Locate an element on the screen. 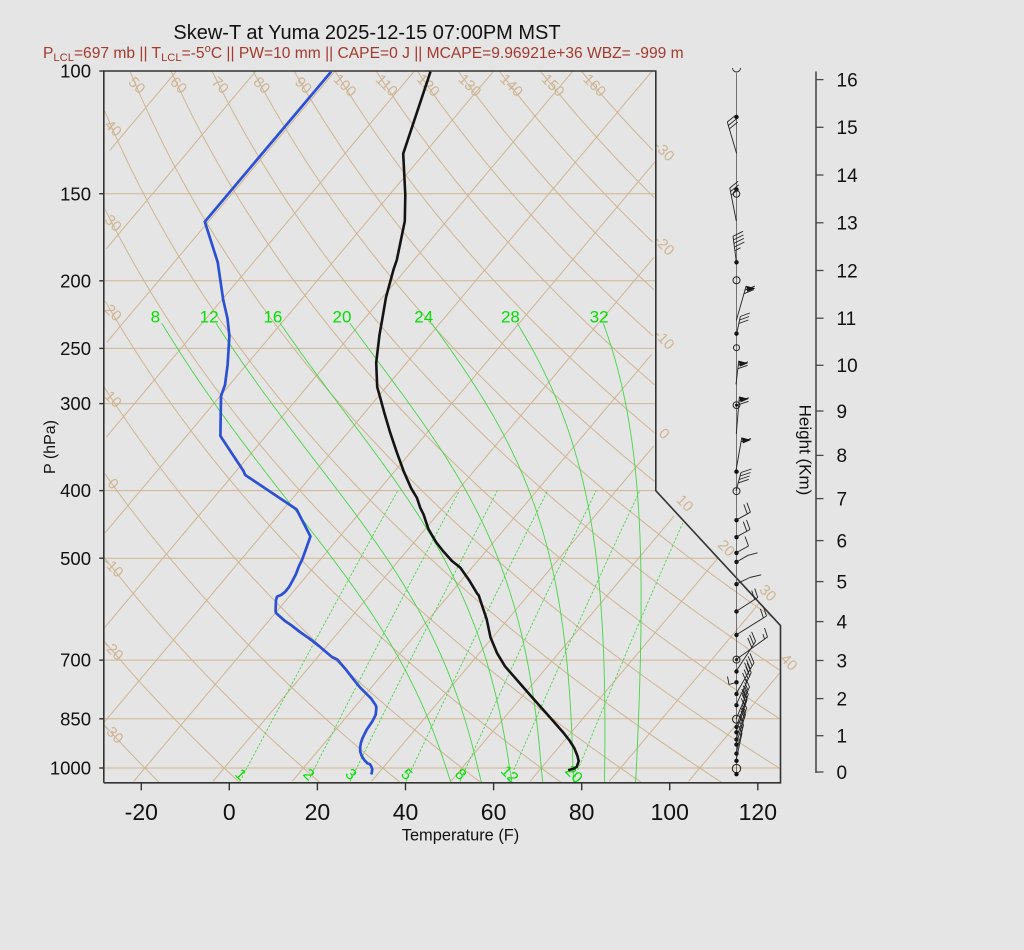 The width and height of the screenshot is (1024, 950). svg-text: 300 is located at coordinates (75, 403).